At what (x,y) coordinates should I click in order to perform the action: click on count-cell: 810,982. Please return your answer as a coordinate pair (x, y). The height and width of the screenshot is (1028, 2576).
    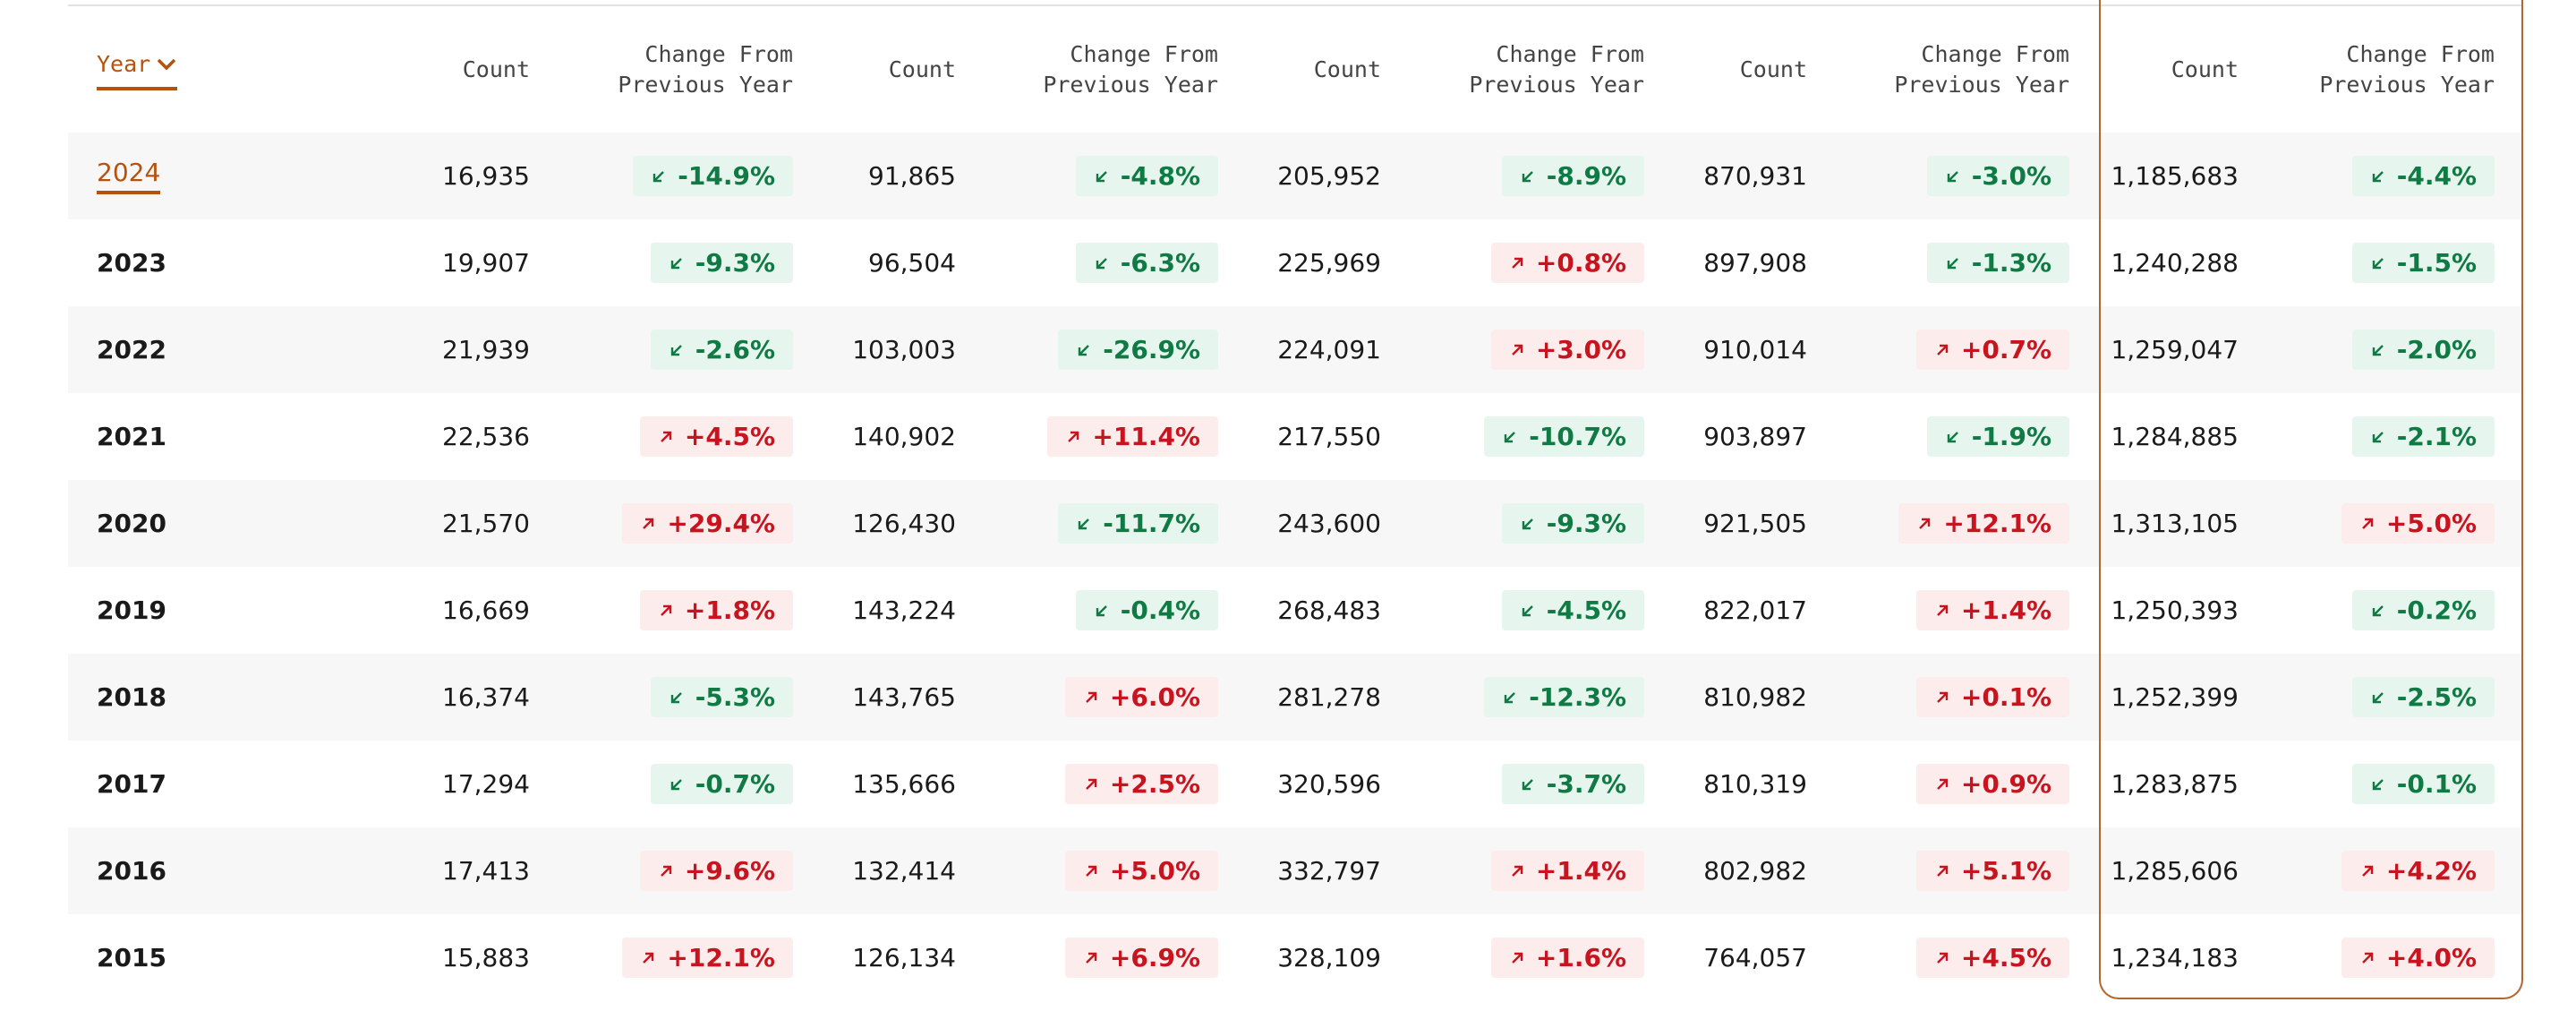
    Looking at the image, I should click on (1754, 697).